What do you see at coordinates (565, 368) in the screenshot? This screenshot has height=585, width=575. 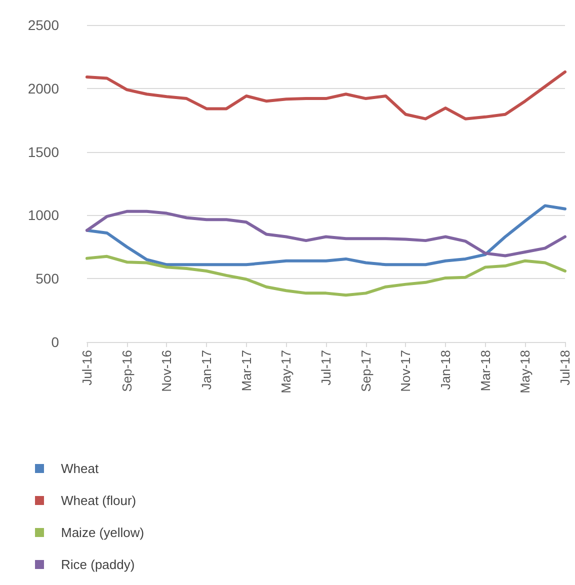 I see `x-tick-label: Jul-18` at bounding box center [565, 368].